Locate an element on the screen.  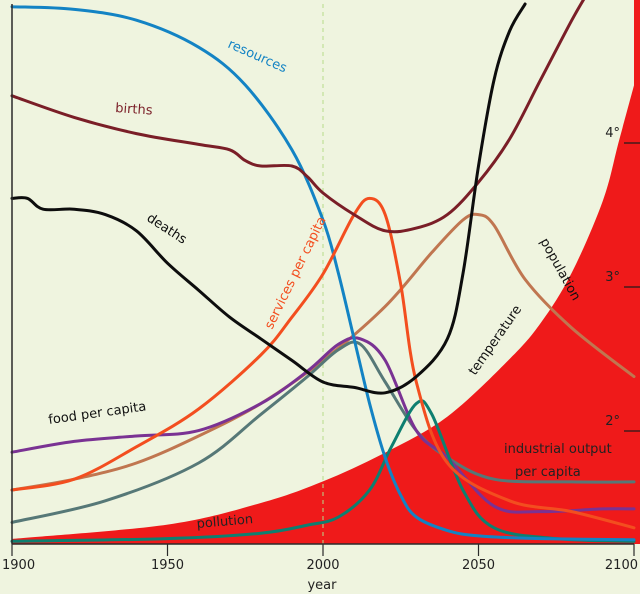
label-pollution: pollution is located at coordinates (225, 522).